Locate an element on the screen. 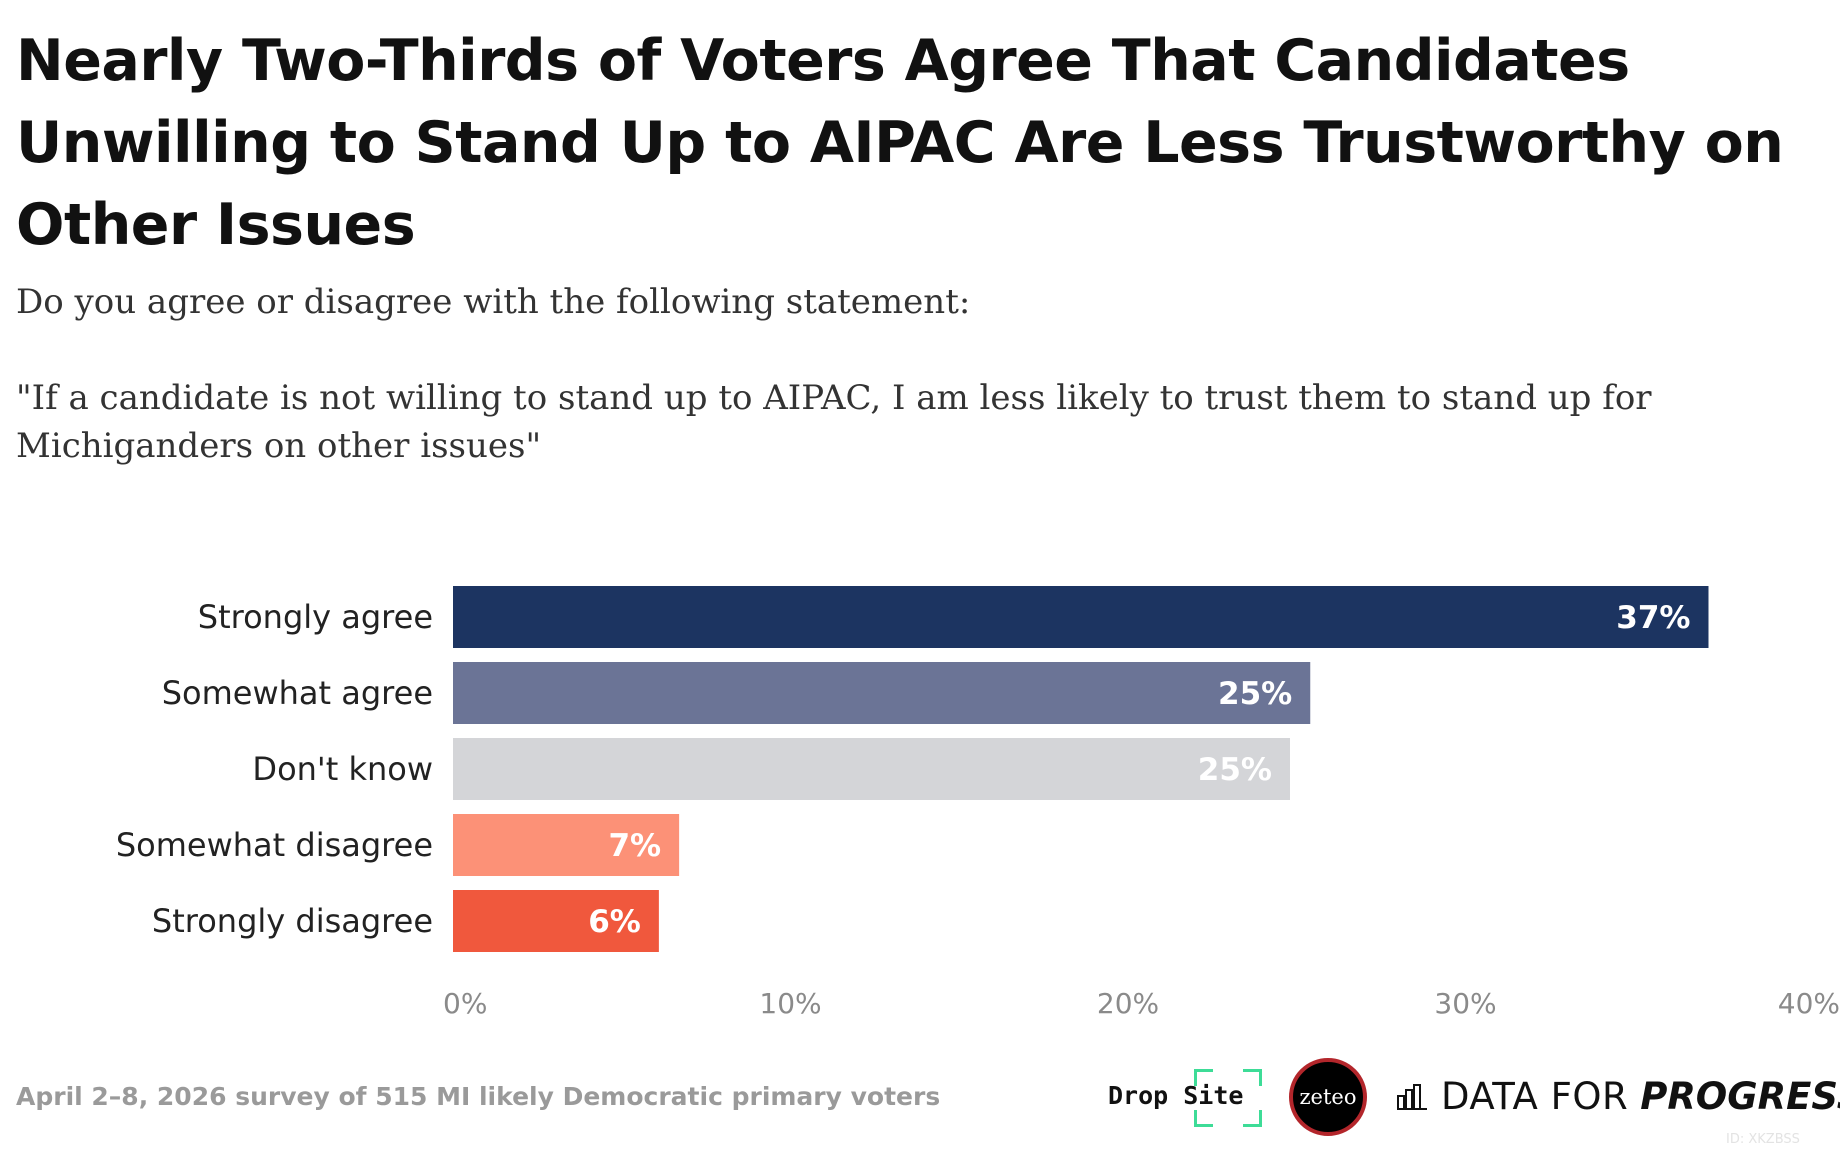 The image size is (1840, 1152). value-label-strongly-agree: 37% is located at coordinates (1653, 618).